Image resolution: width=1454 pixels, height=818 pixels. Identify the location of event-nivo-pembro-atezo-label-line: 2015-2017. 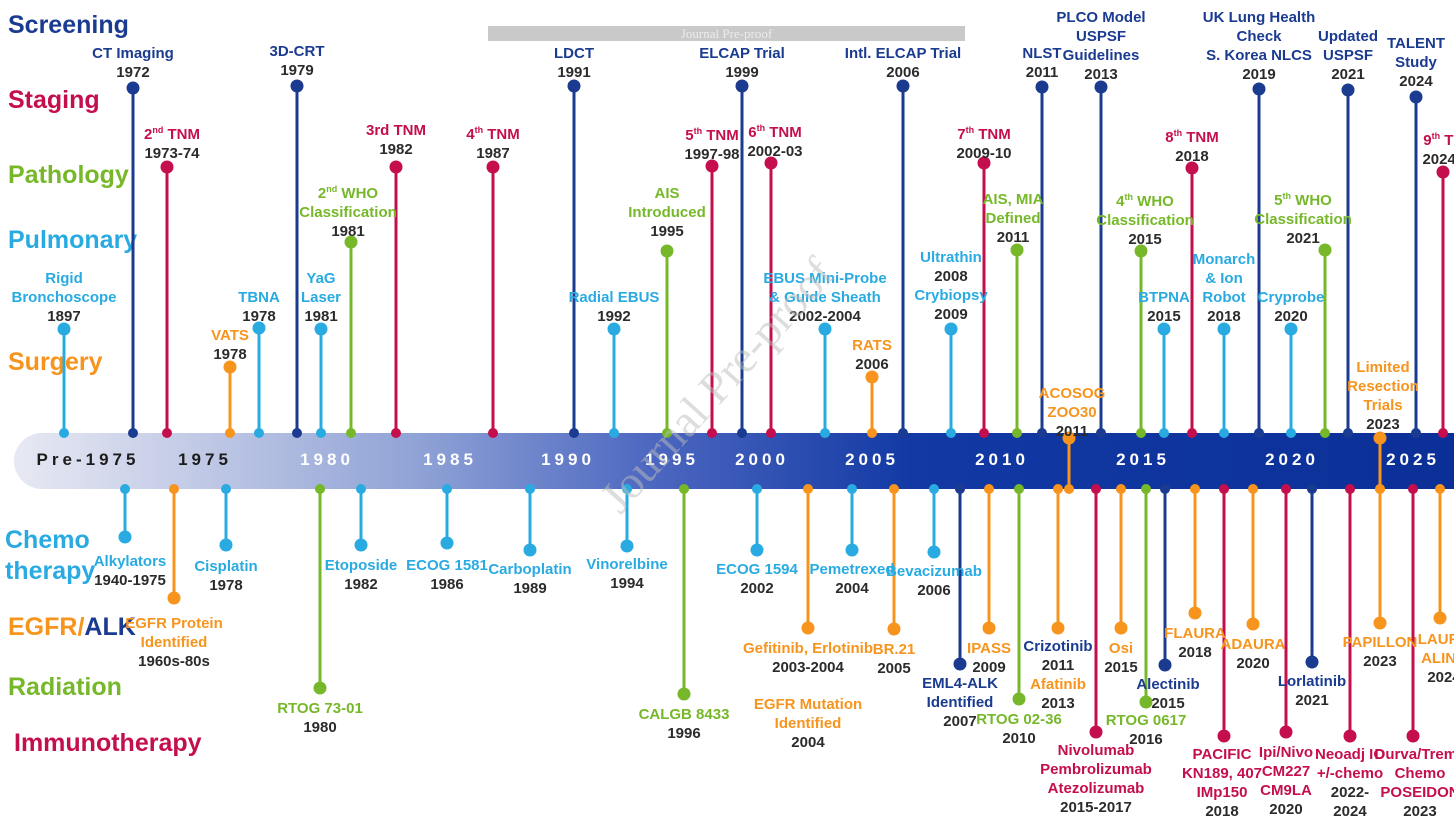
(1096, 807).